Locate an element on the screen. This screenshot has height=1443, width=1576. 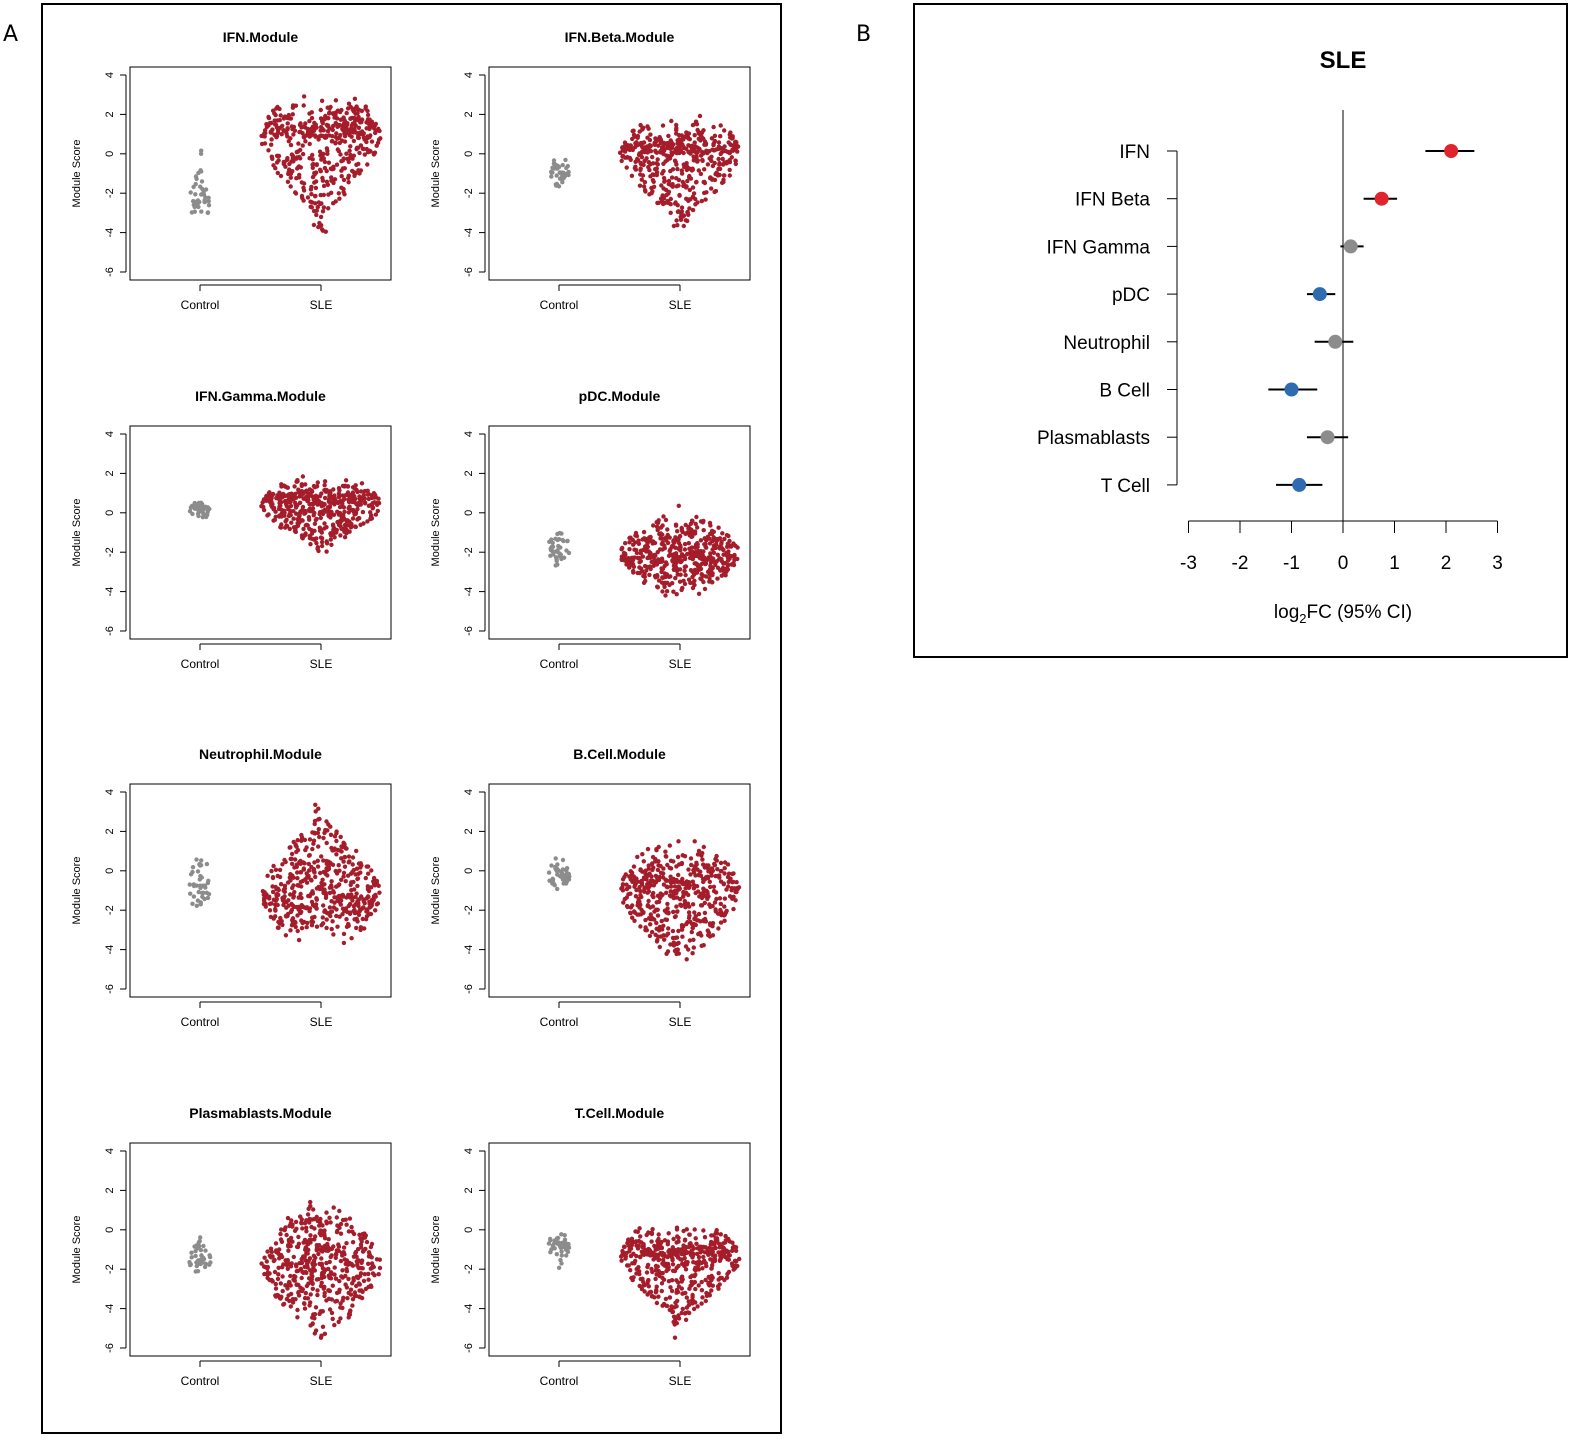
plot-box is located at coordinates (260, 1249).